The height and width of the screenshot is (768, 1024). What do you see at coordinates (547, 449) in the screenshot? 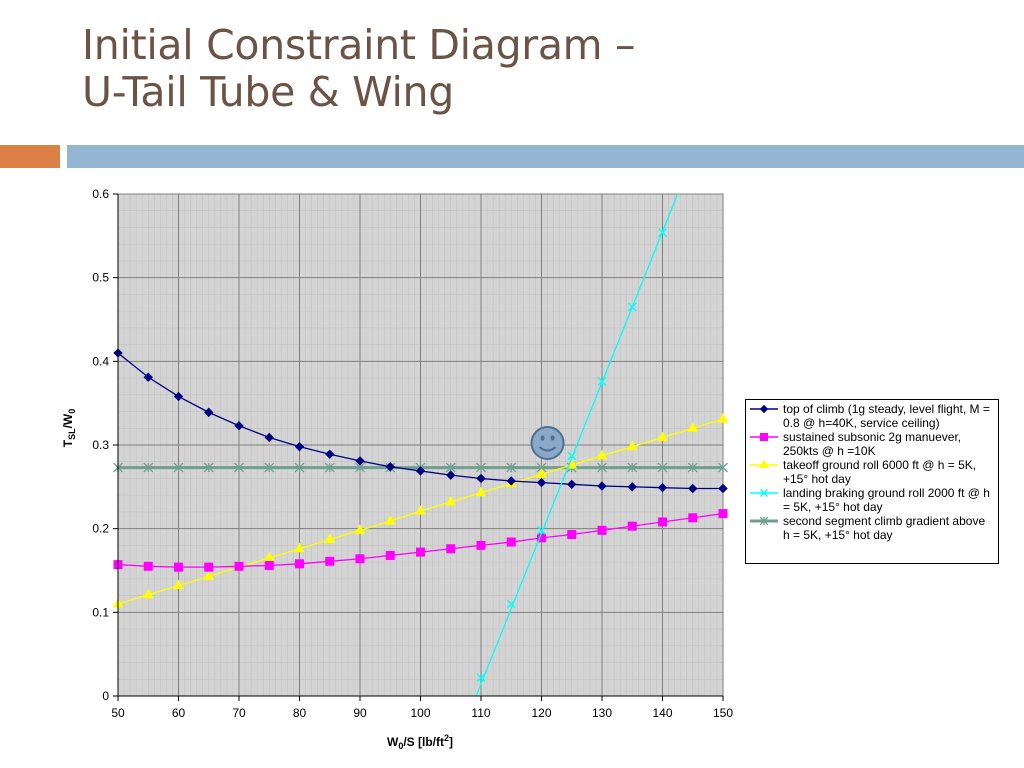
I see `smiley-mouth` at bounding box center [547, 449].